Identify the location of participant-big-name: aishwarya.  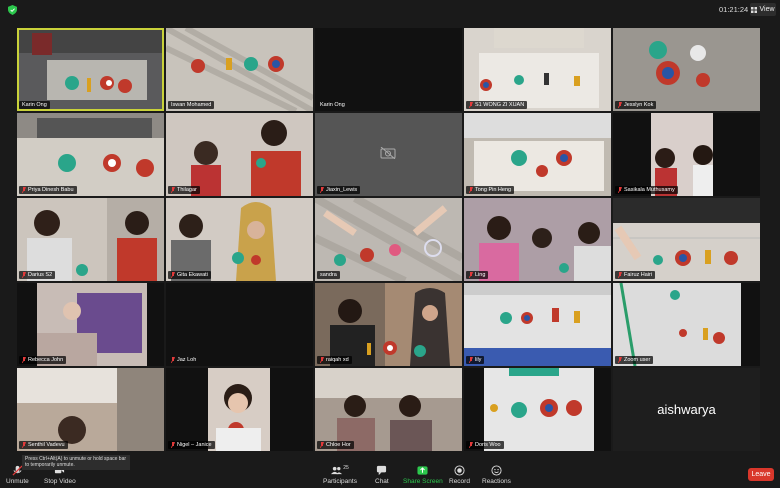
(686, 409).